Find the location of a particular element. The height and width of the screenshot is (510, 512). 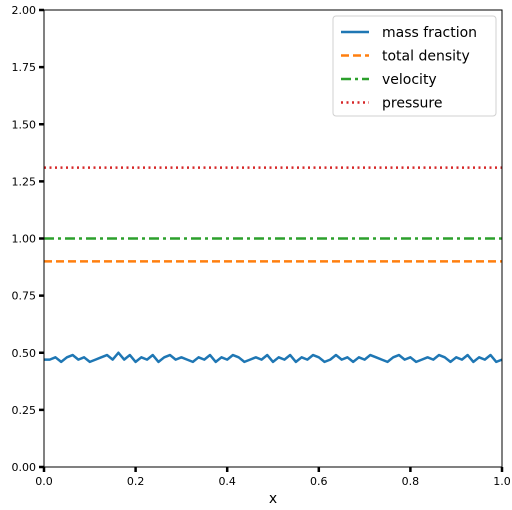

legend-box is located at coordinates (414, 66).